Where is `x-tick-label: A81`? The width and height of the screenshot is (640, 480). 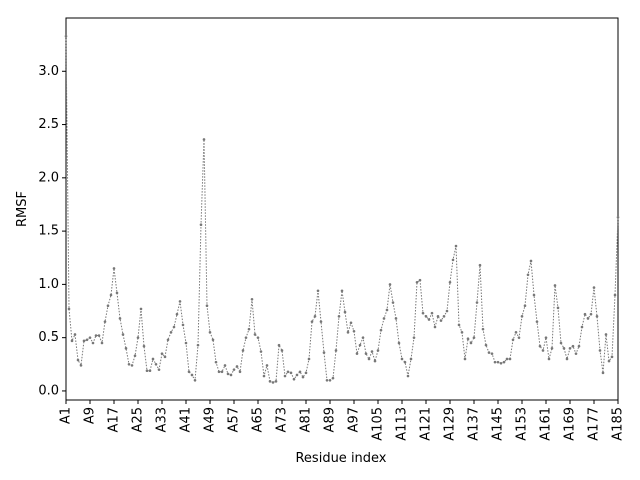 x-tick-label: A81 is located at coordinates (306, 419).